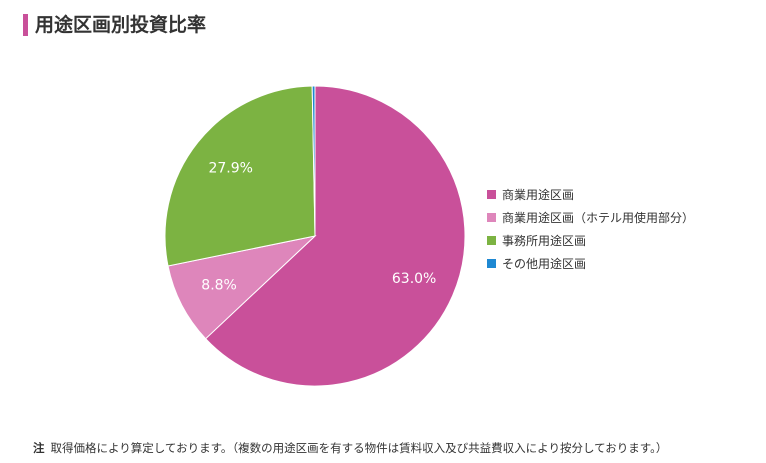 The image size is (766, 463). Describe the element at coordinates (39, 448) in the screenshot. I see `footnote-label: 注` at that location.